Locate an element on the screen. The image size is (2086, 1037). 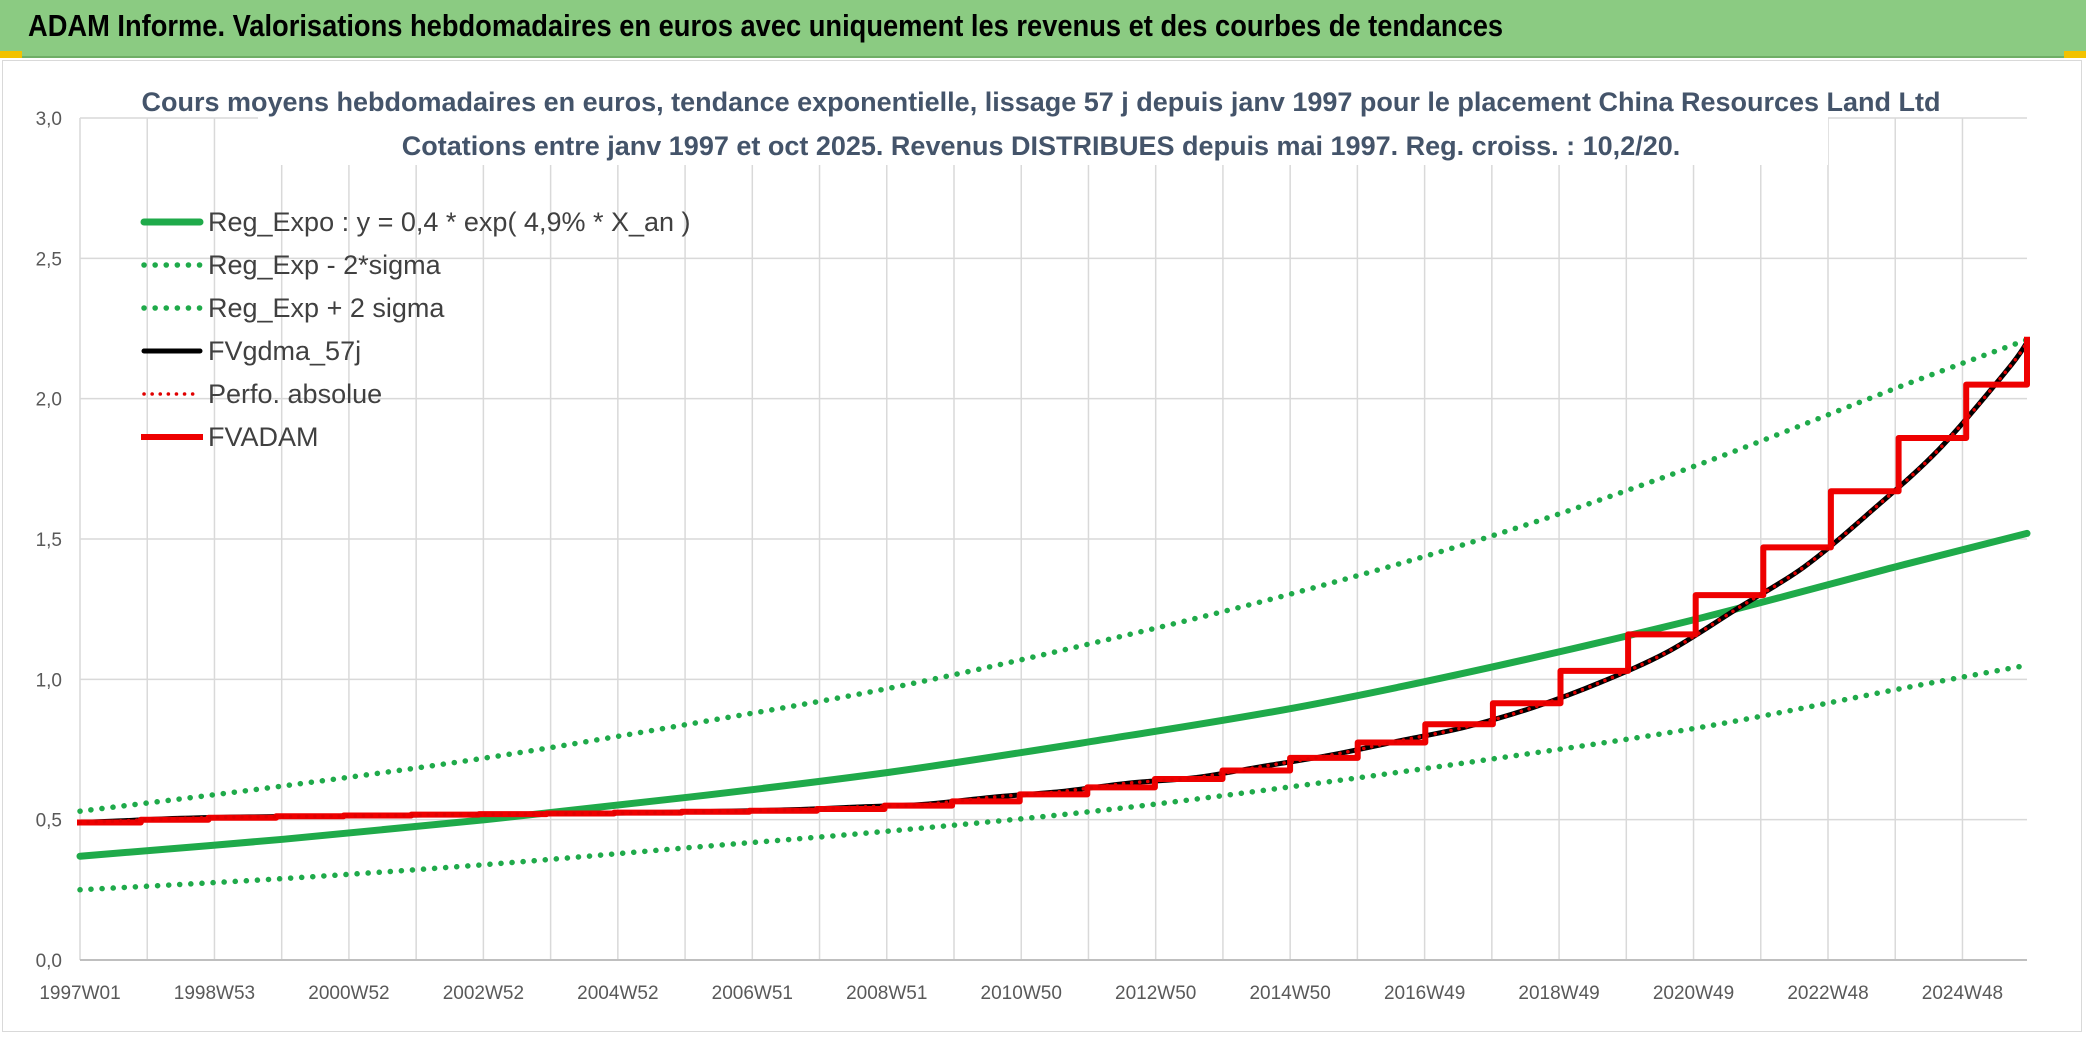
x-tick-label: 1997W01 is located at coordinates (79, 993).